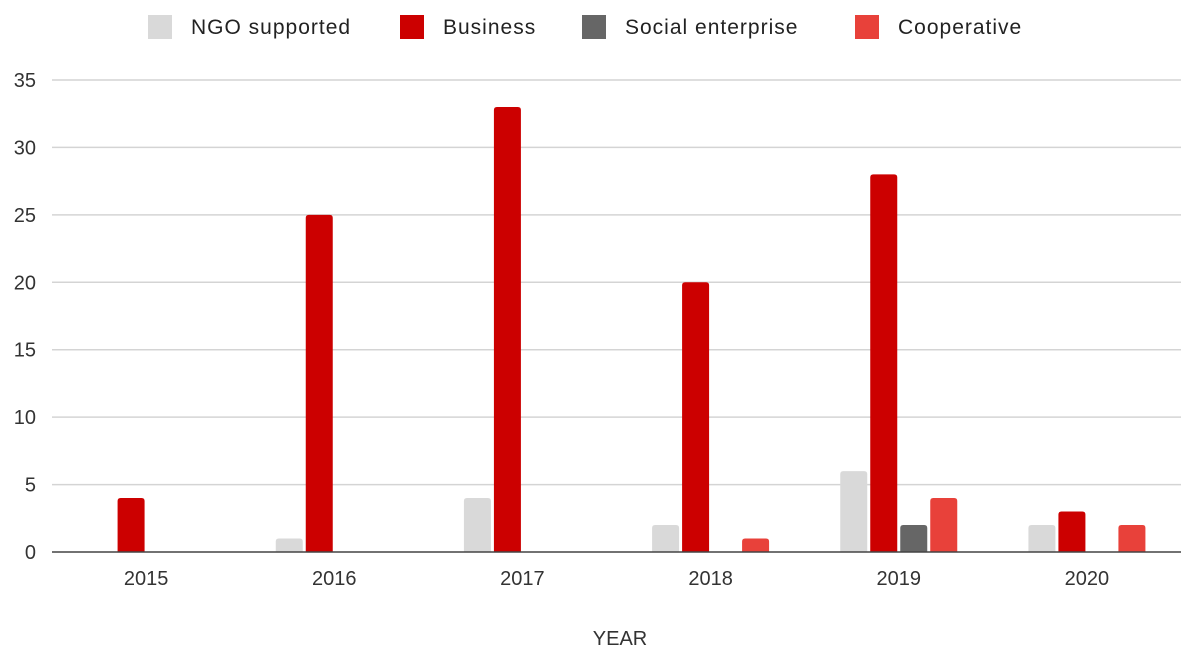 This screenshot has width=1181, height=648. What do you see at coordinates (25, 351) in the screenshot?
I see `y-tick-label: 15` at bounding box center [25, 351].